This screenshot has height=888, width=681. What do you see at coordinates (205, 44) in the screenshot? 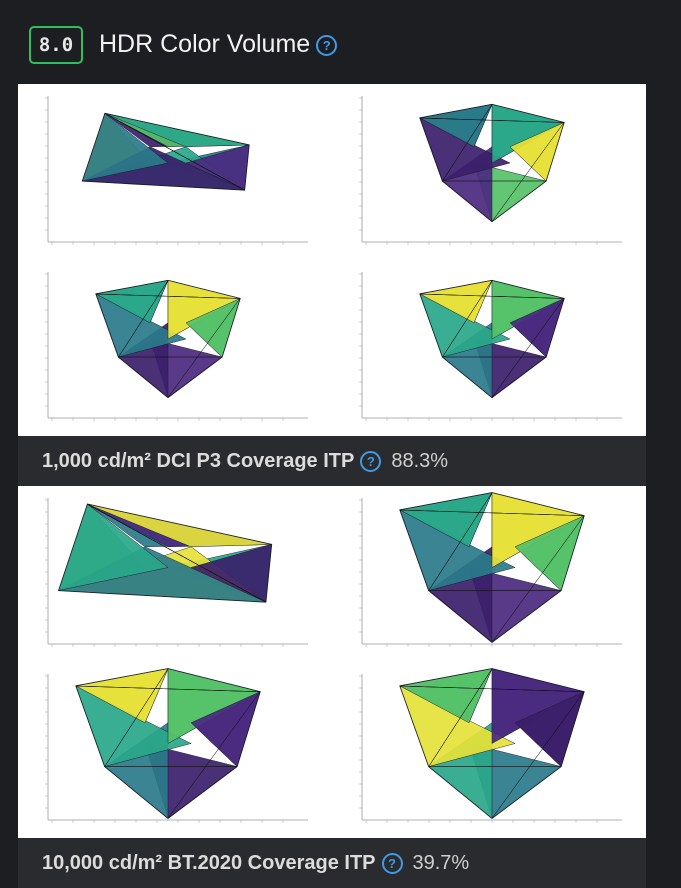
I see `title-text: HDR Color Volume` at bounding box center [205, 44].